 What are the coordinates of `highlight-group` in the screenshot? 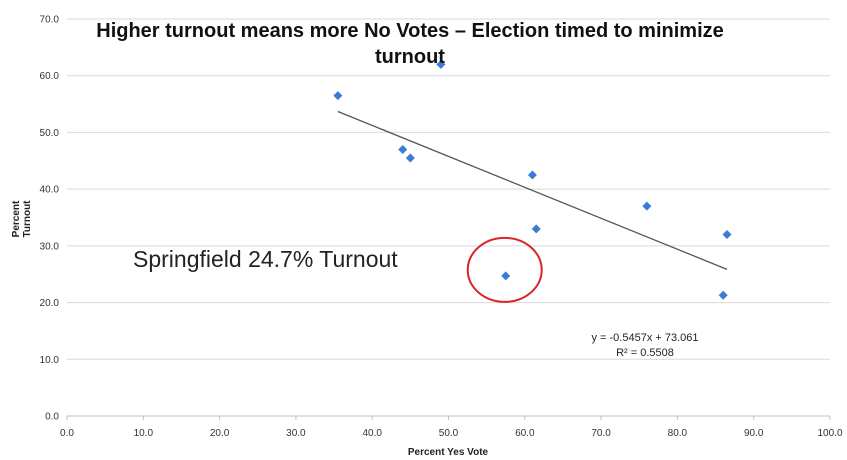 It's located at (504, 269).